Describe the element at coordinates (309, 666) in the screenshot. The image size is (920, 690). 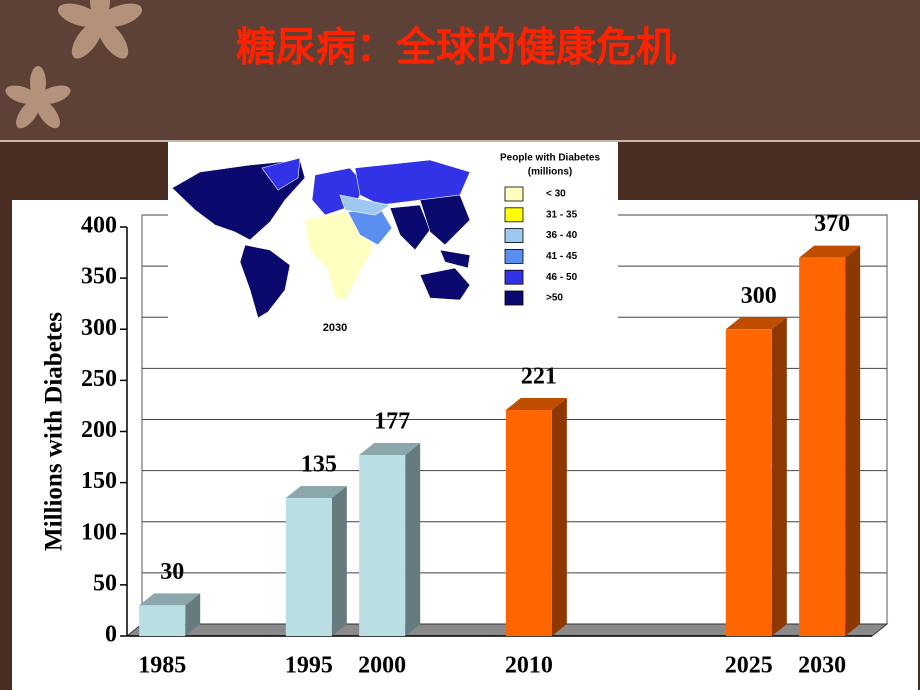
I see `x-tick-label: 1995` at that location.